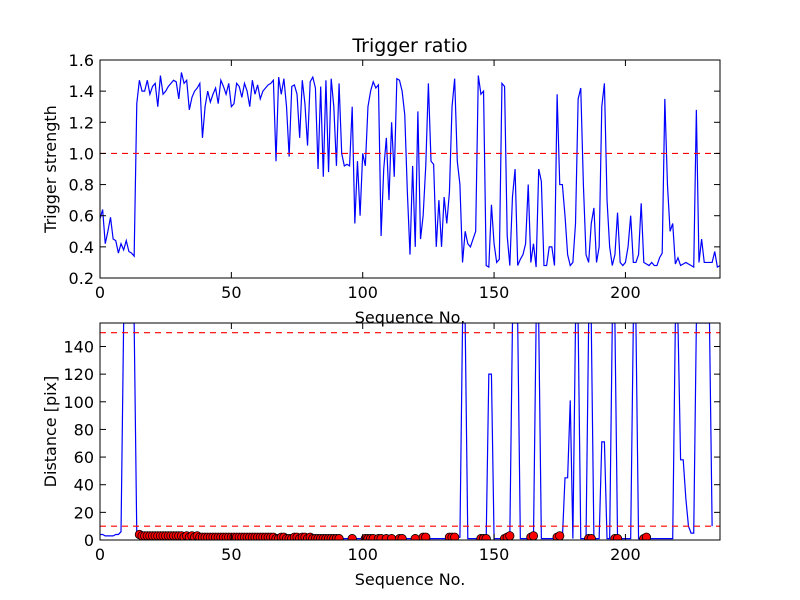 The width and height of the screenshot is (800, 600). I want to click on y-tick-label: 1.4, so click(81, 91).